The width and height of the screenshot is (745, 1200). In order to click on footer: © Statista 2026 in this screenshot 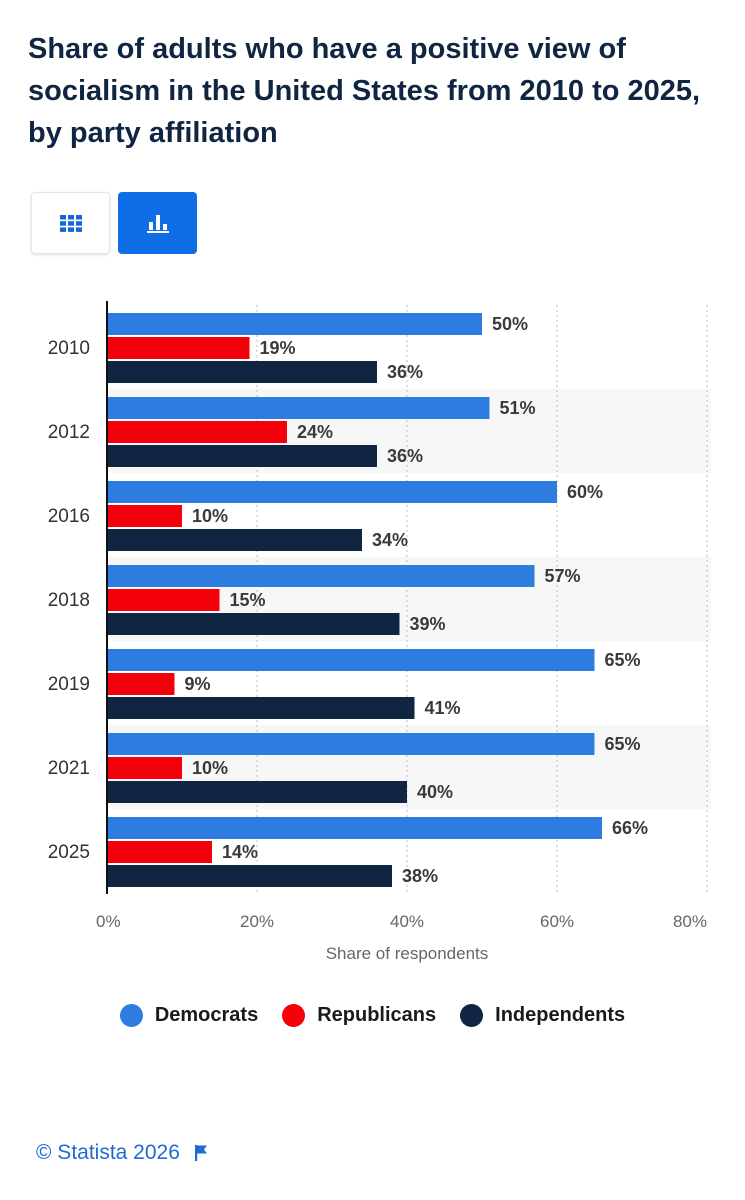, I will do `click(122, 1153)`.